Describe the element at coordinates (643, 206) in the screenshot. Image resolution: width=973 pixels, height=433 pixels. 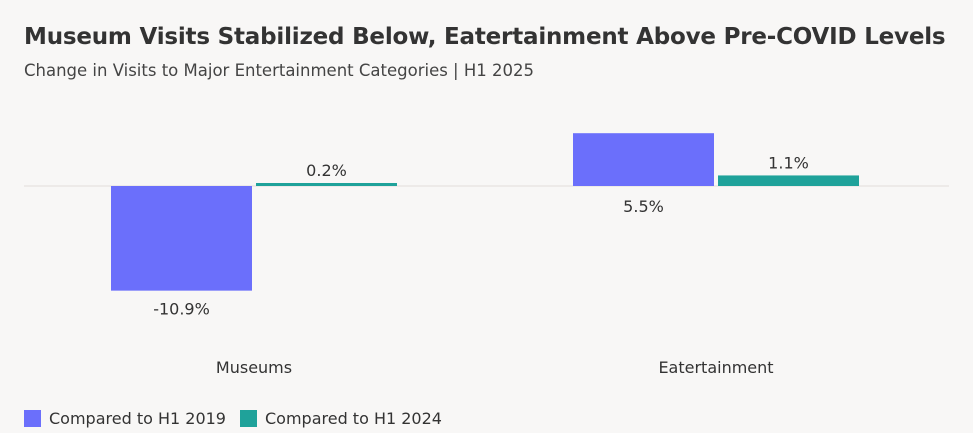
I see `data-label-eatertainment-series-1: 5.5%` at that location.